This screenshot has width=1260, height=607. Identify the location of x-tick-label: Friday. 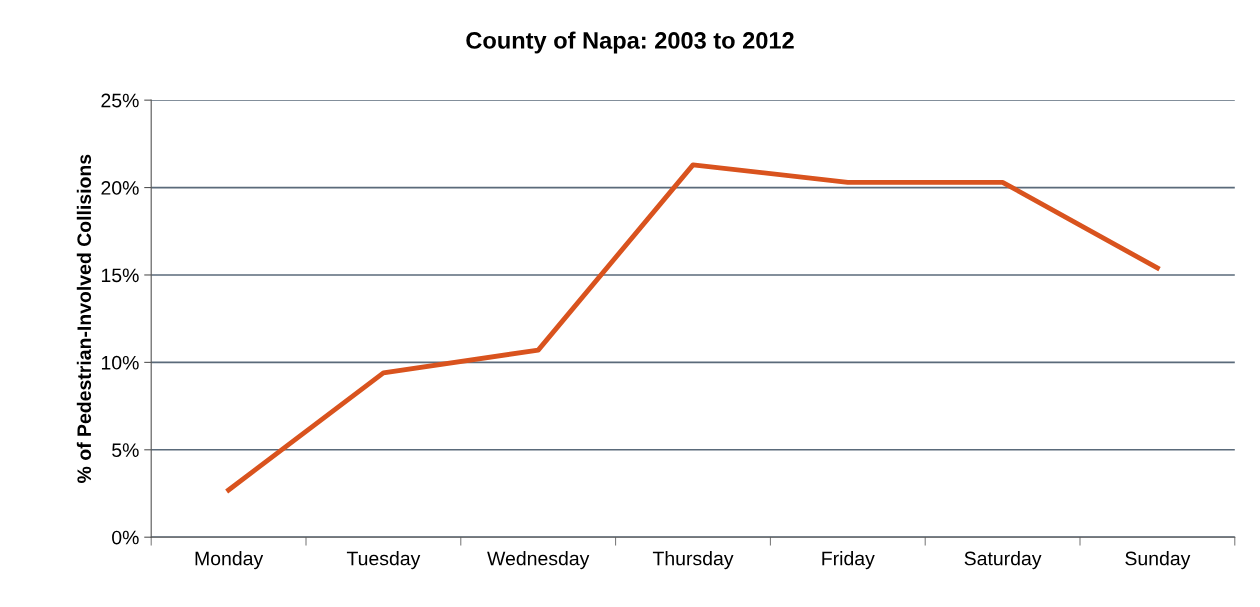
(848, 560).